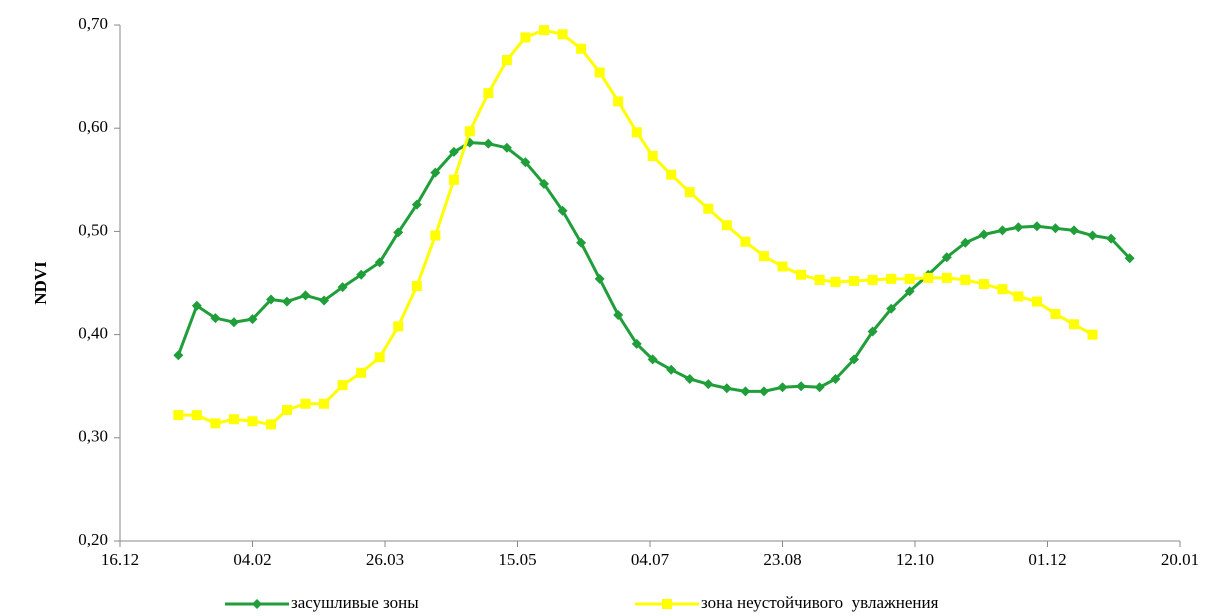 The image size is (1211, 616). I want to click on legend-label: засушливые зоны, so click(355, 602).